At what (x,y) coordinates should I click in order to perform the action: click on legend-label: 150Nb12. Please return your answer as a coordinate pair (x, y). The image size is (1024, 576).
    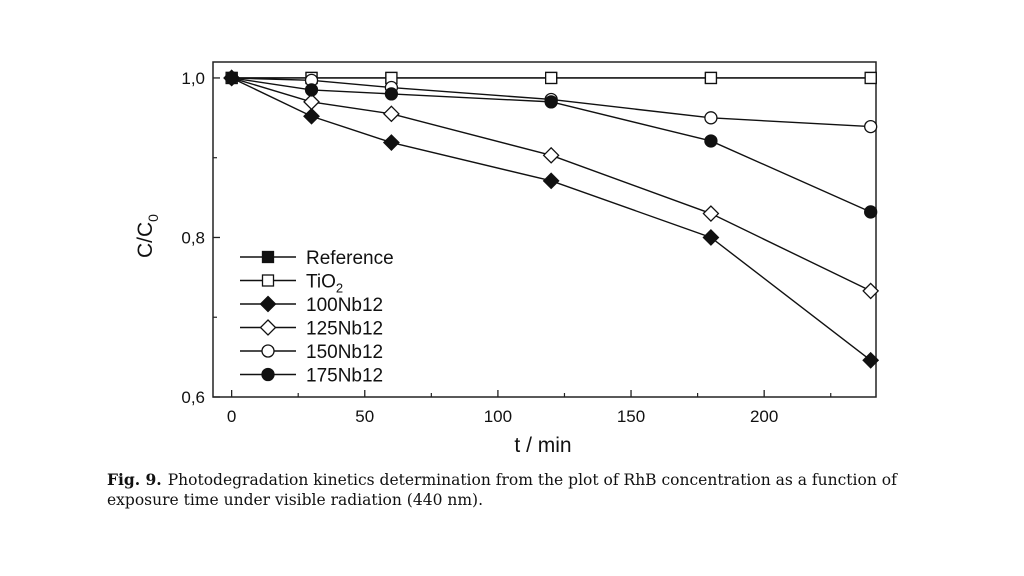
    Looking at the image, I should click on (344, 352).